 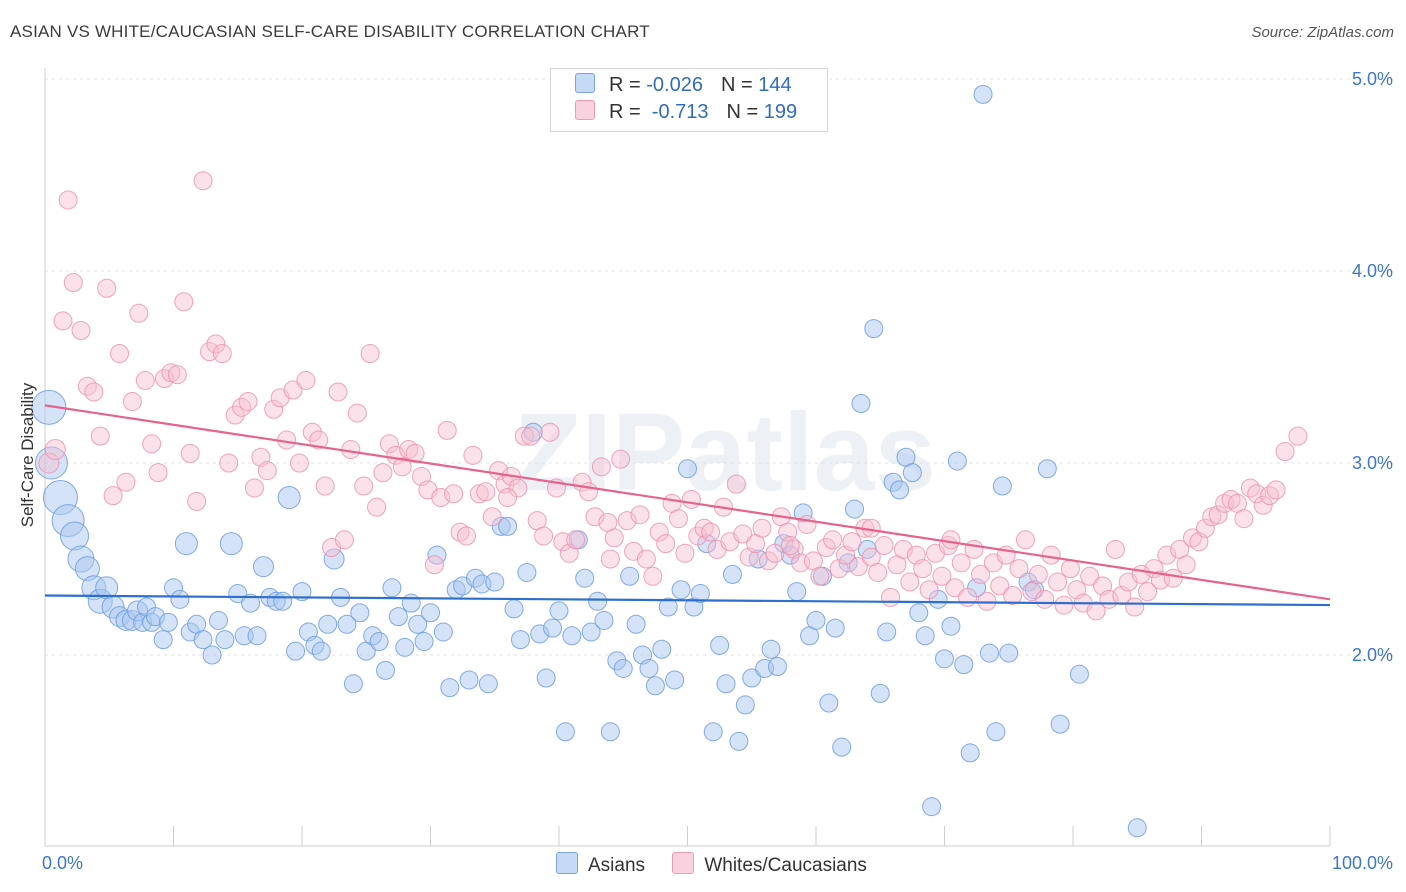 I want to click on source-credit: Source: ZipAtlas.com, so click(x=1322, y=32).